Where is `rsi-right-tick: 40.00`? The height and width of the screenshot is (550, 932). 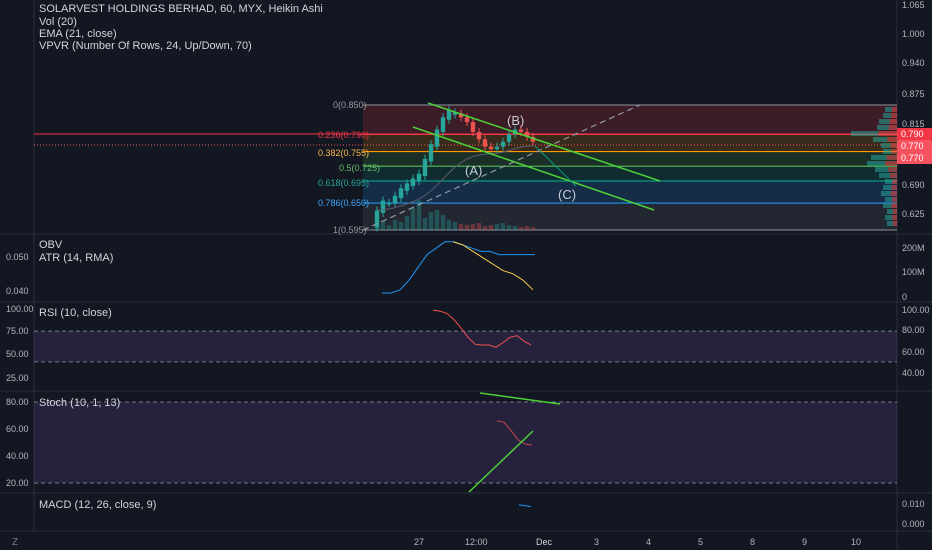 rsi-right-tick: 40.00 is located at coordinates (913, 373).